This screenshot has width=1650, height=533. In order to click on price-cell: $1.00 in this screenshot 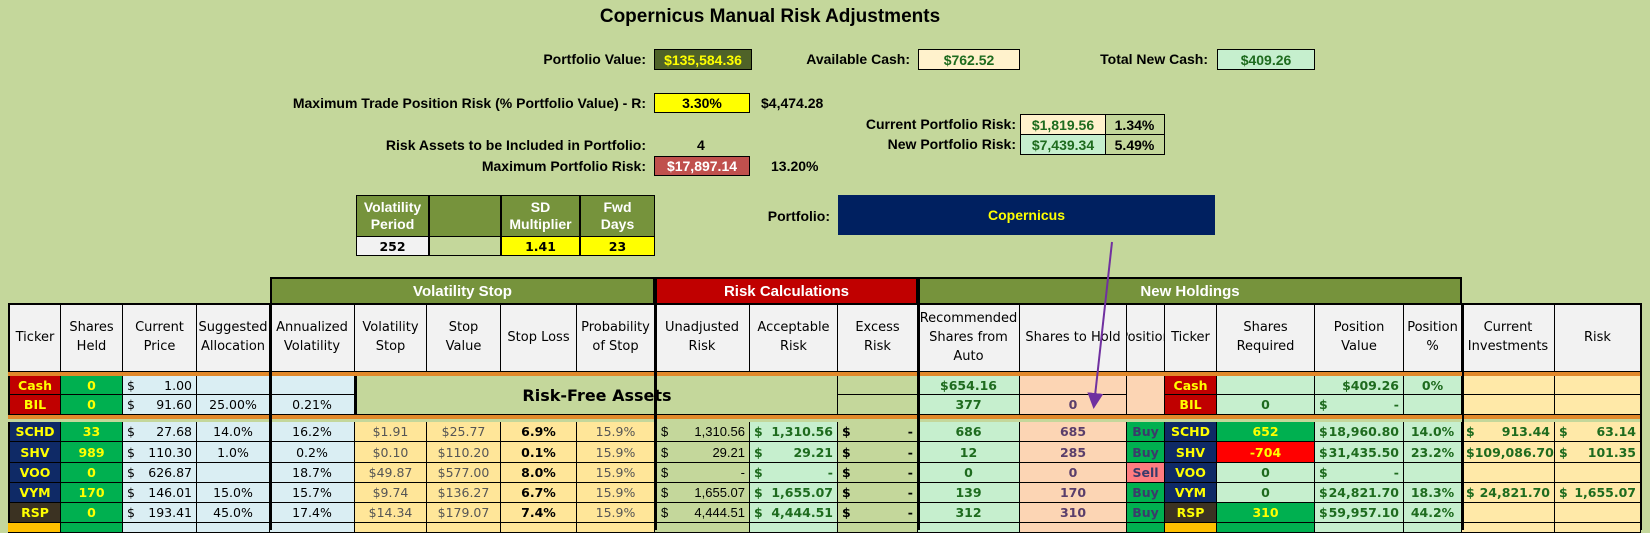, I will do `click(160, 385)`.